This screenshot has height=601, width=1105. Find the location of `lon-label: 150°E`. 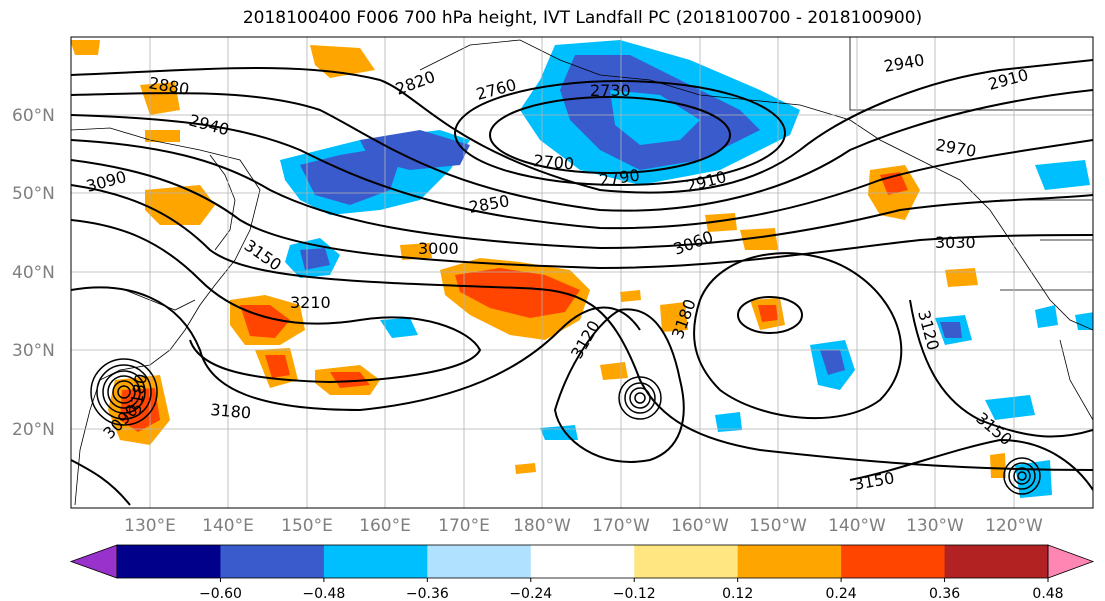

lon-label: 150°E is located at coordinates (307, 526).